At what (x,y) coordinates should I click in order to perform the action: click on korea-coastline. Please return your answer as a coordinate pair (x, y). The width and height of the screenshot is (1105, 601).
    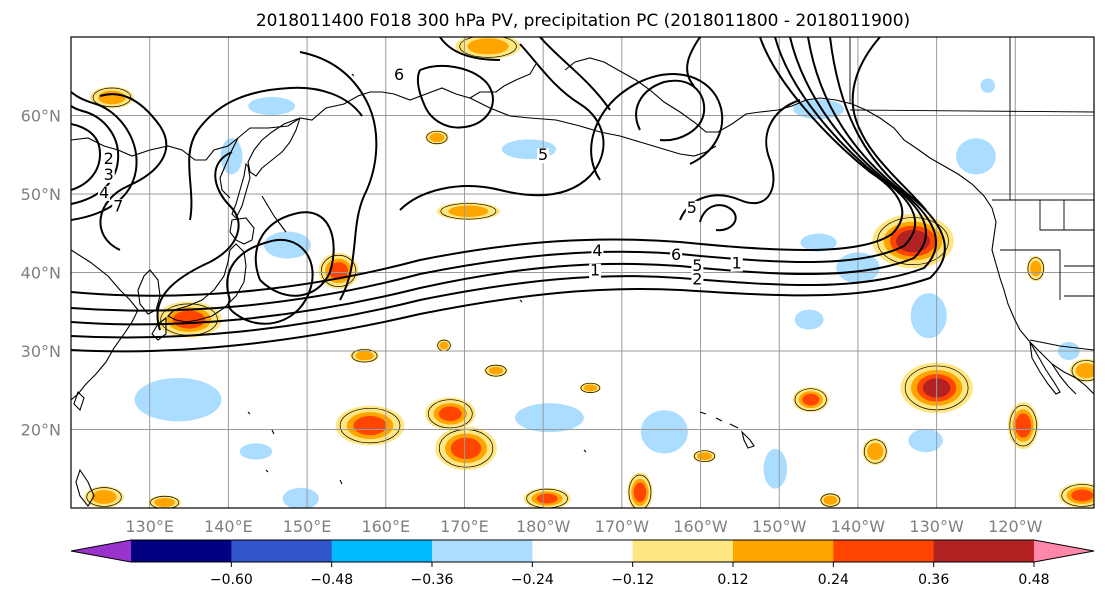
    Looking at the image, I should click on (149, 292).